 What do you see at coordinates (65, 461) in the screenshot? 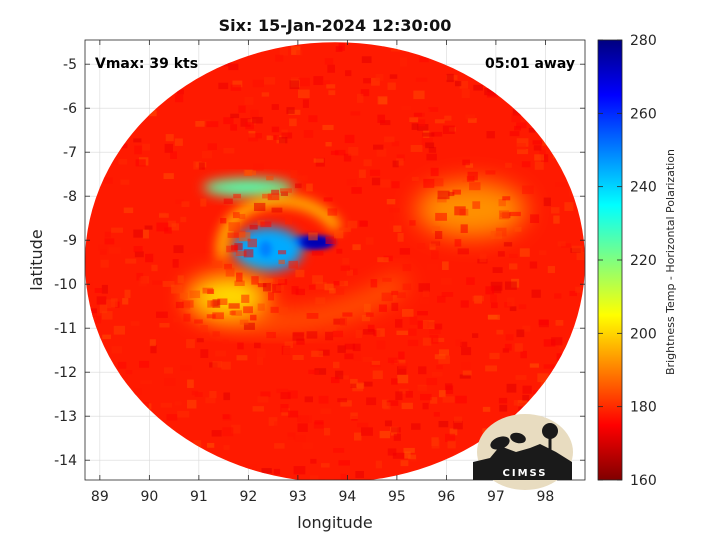
I see `y-tick-label: -14` at bounding box center [65, 461].